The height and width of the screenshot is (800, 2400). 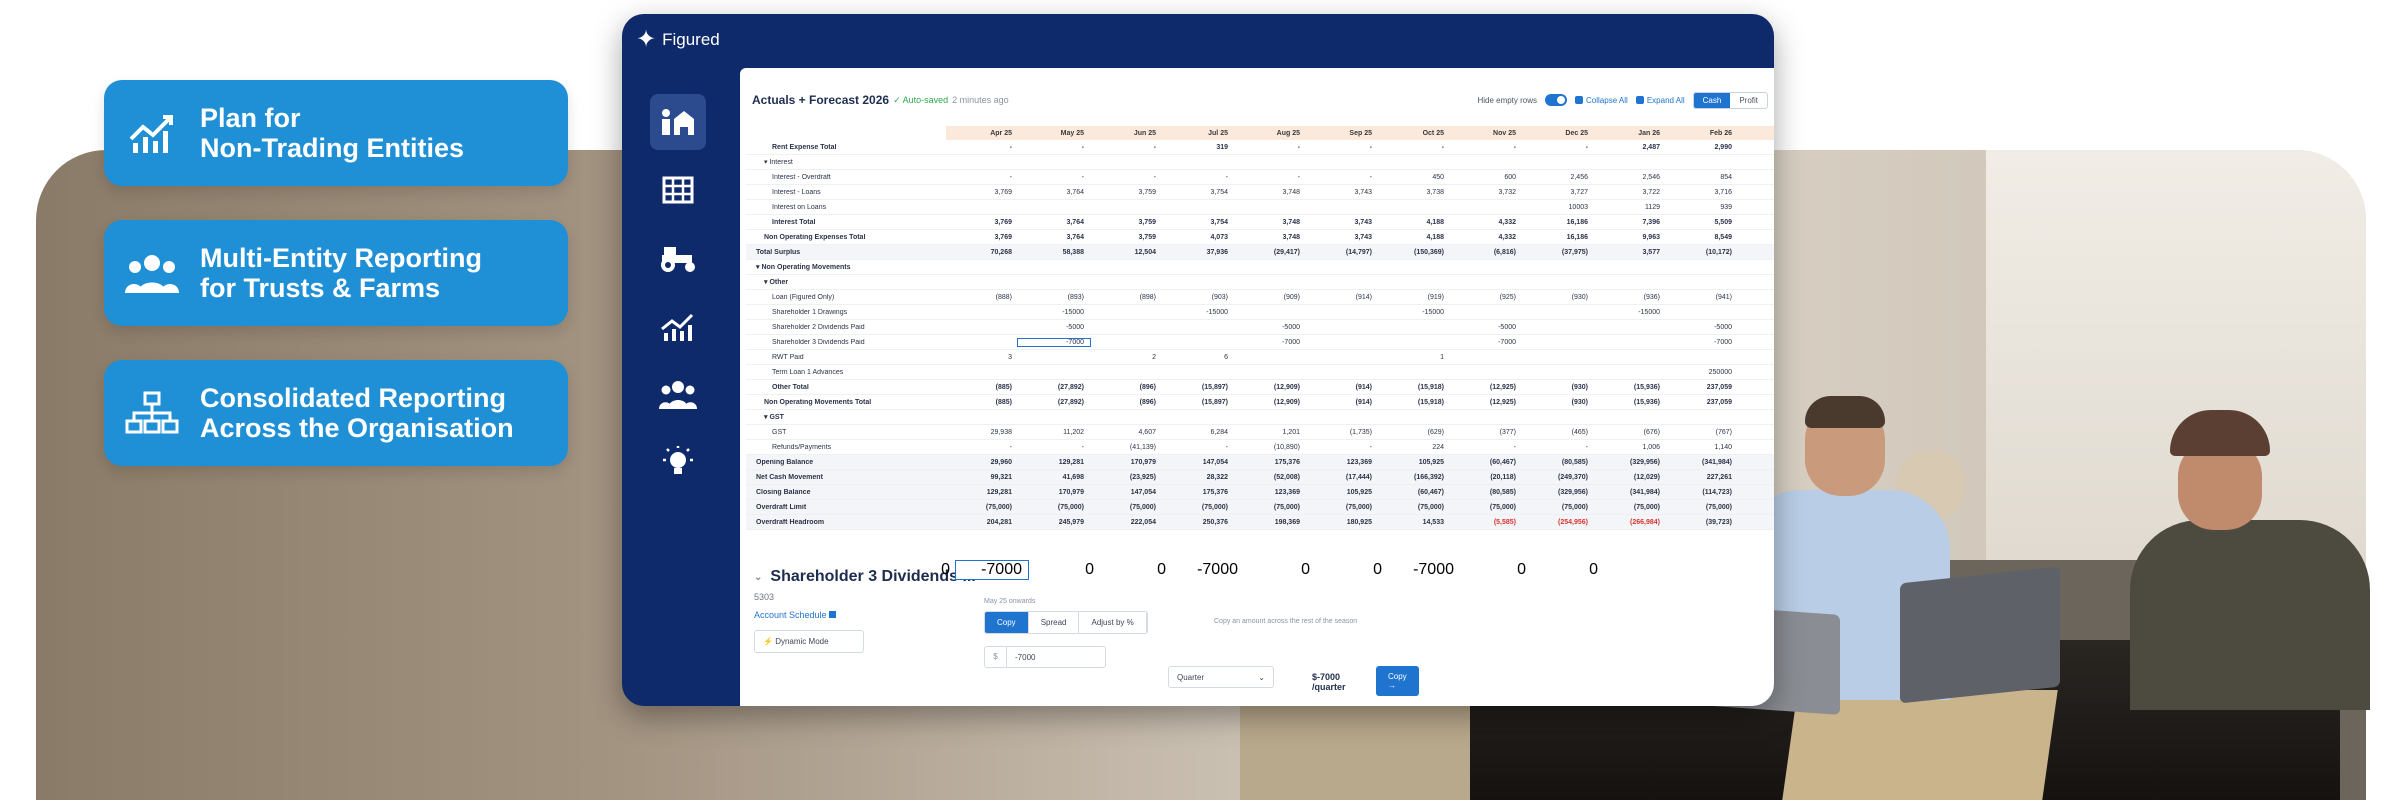 I want to click on table-cell: (15,936), so click(x=1646, y=402).